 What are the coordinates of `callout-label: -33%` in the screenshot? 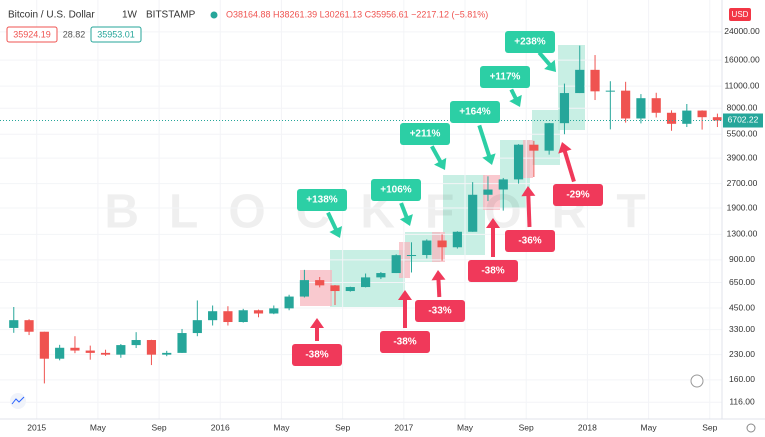 It's located at (439, 311).